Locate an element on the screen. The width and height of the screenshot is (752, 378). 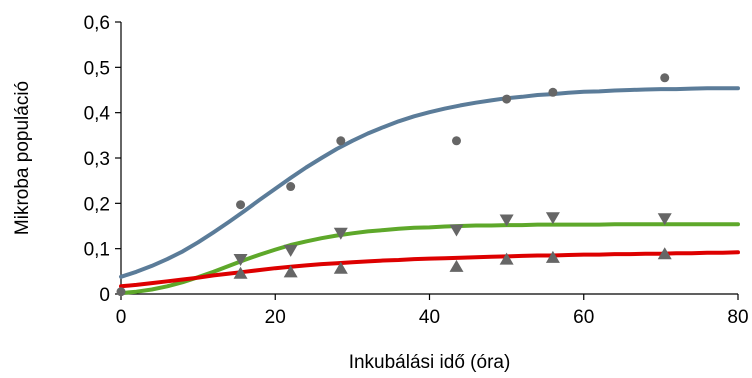
y-axis-title: Mikroba populáció is located at coordinates (22, 158).